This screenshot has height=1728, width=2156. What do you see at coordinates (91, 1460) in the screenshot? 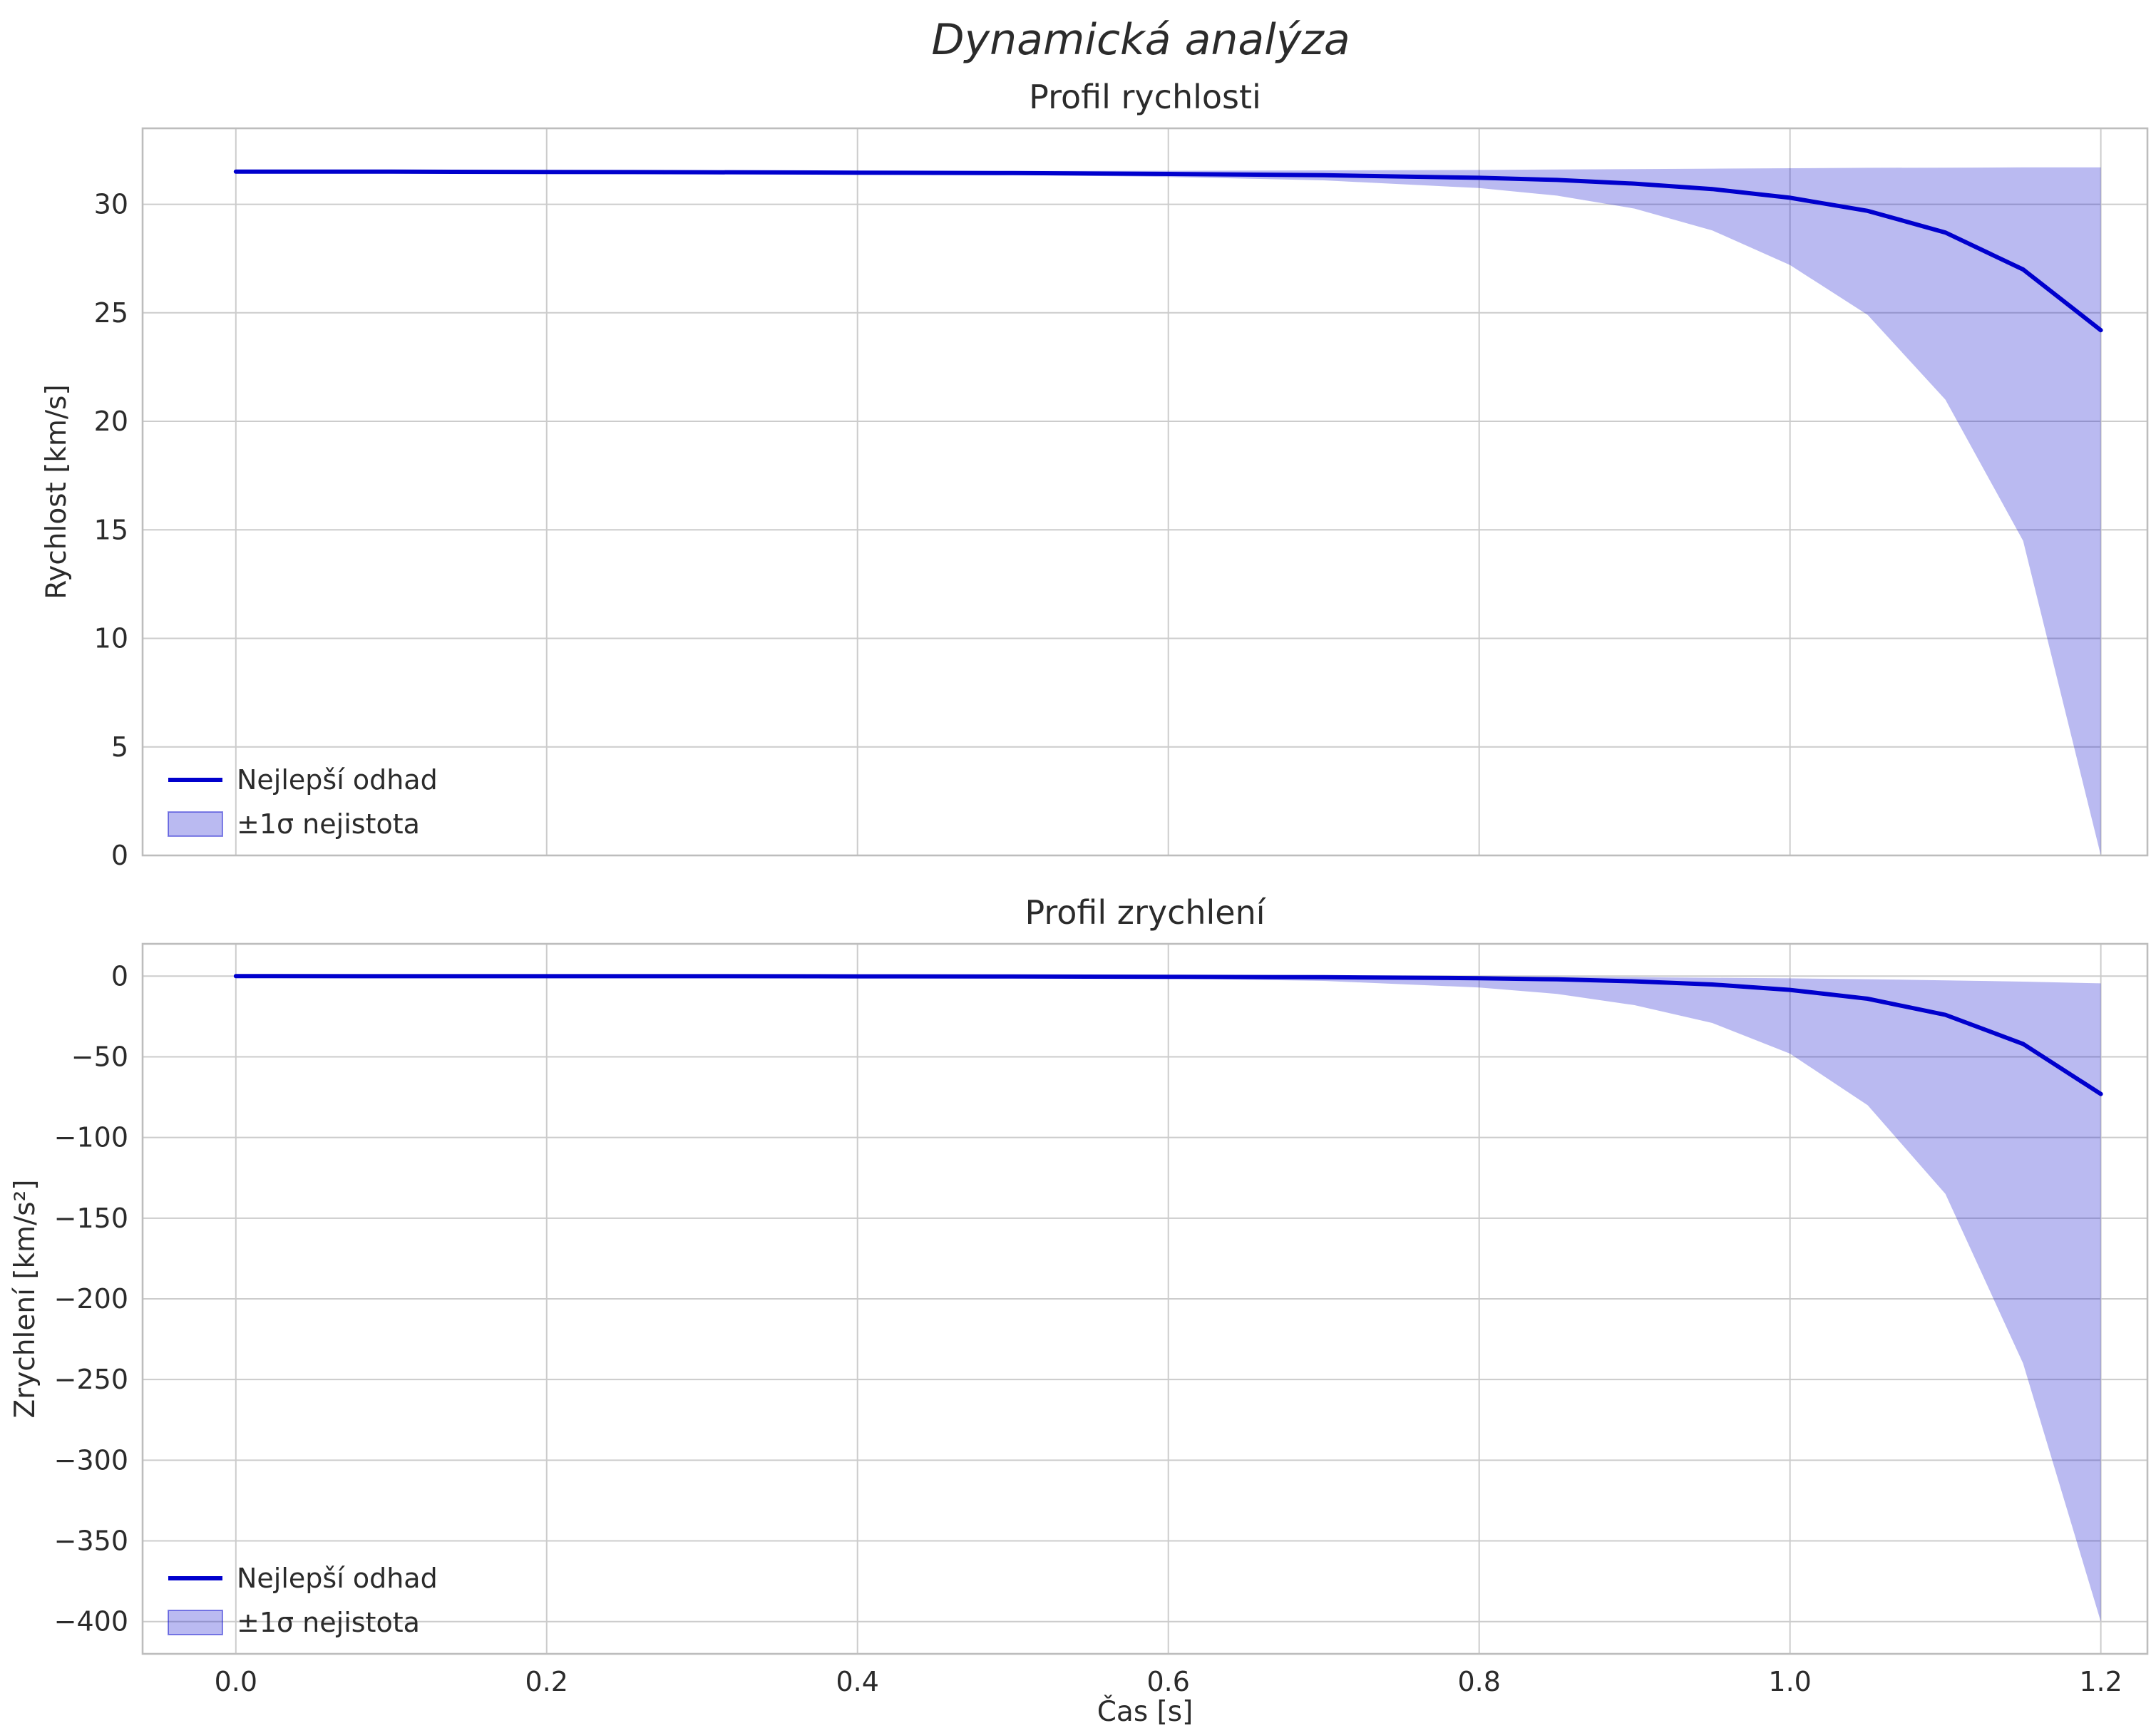
I see `y-tick-label: −300` at bounding box center [91, 1460].